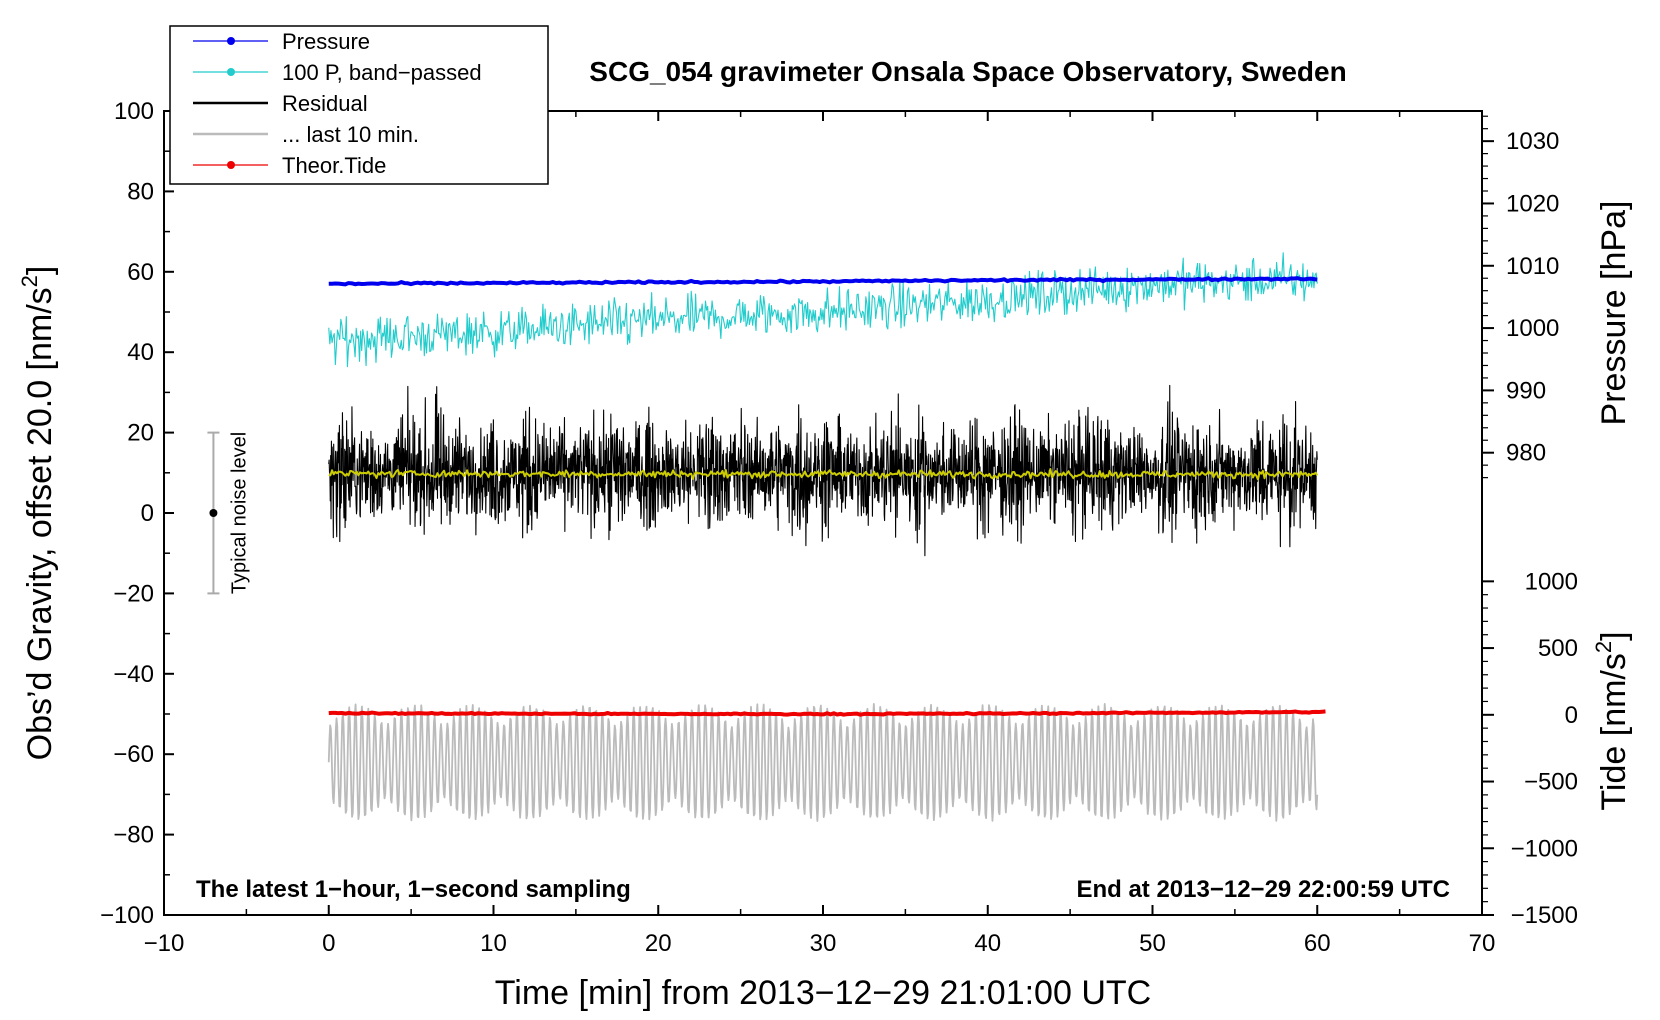  I want to click on tide-tick-label: −1000, so click(1544, 848).